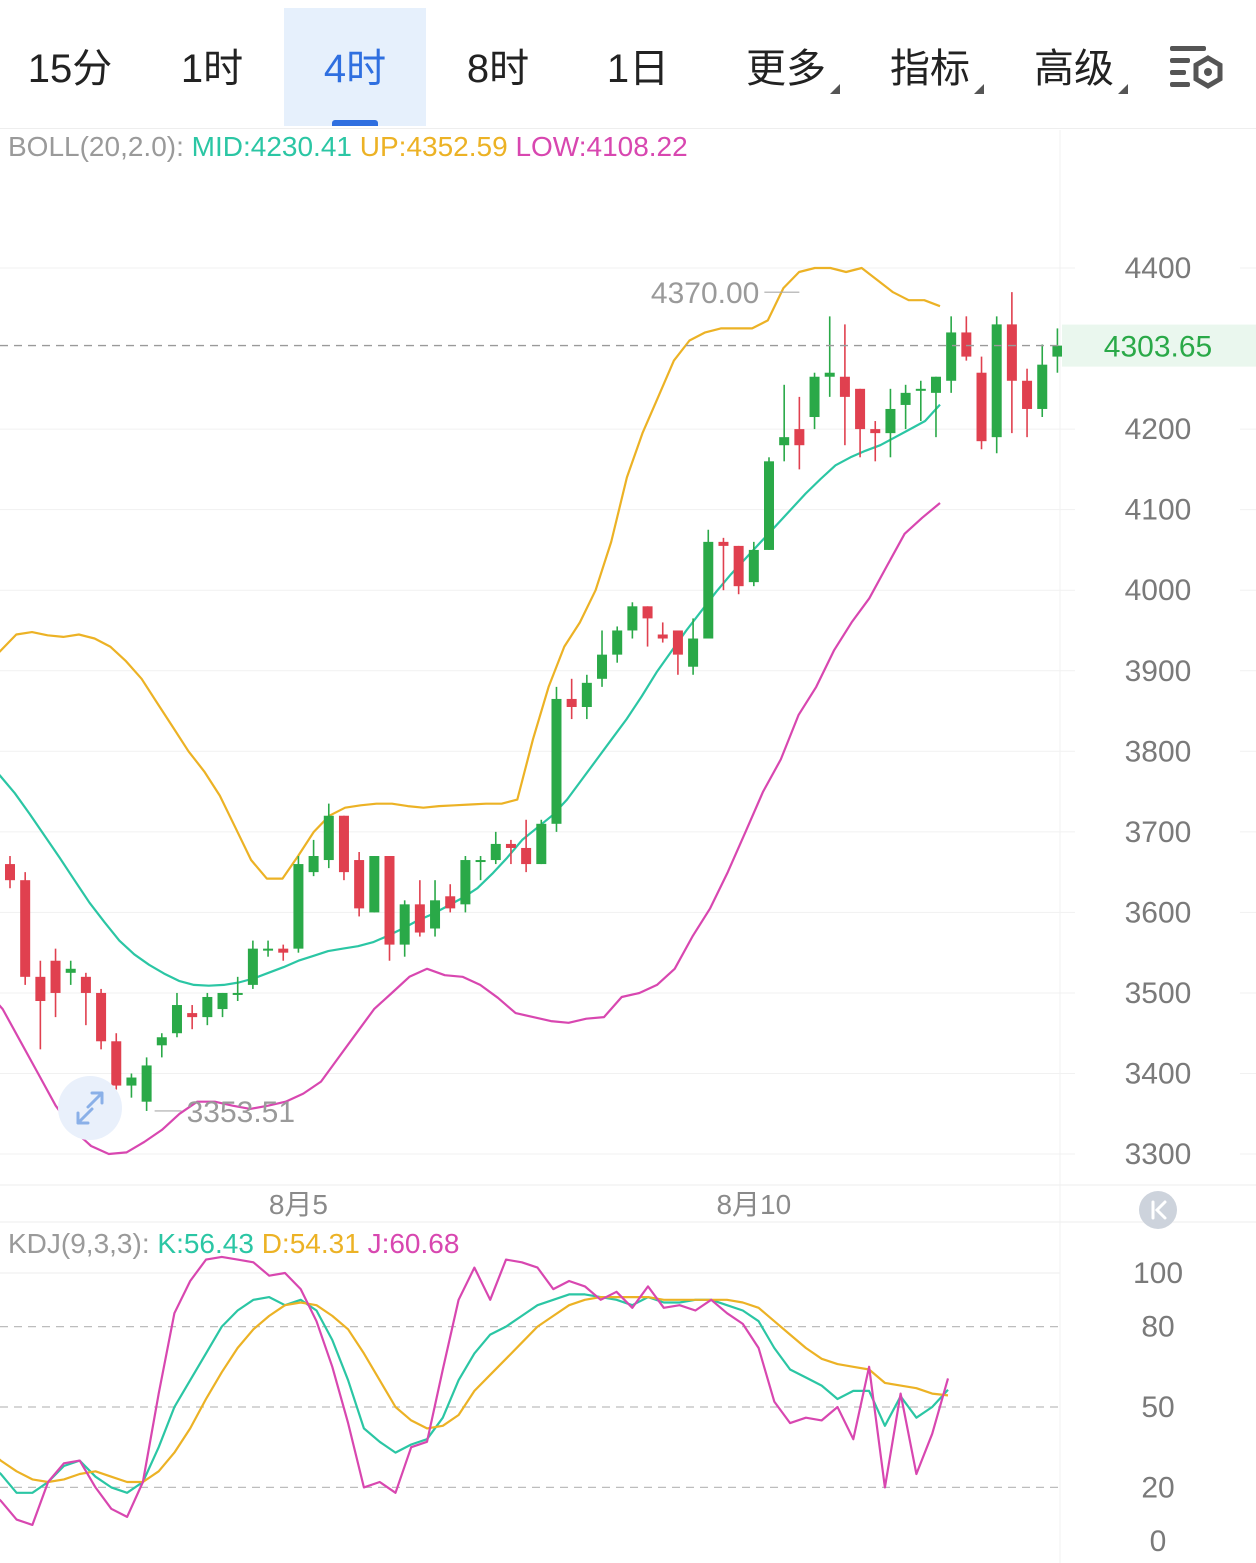 The height and width of the screenshot is (1563, 1256). Describe the element at coordinates (433, 146) in the screenshot. I see `boll-up-value: UP:4352.59` at that location.